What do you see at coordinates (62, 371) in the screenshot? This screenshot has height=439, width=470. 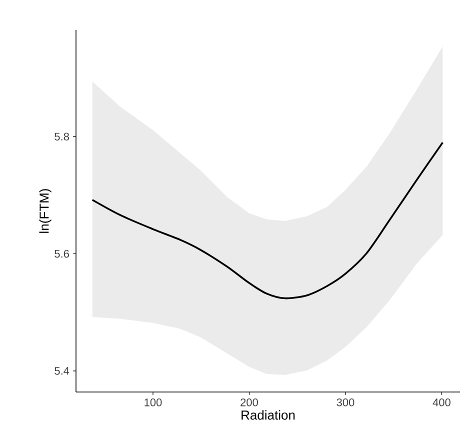 I see `y-tick-label: 5.4` at bounding box center [62, 371].